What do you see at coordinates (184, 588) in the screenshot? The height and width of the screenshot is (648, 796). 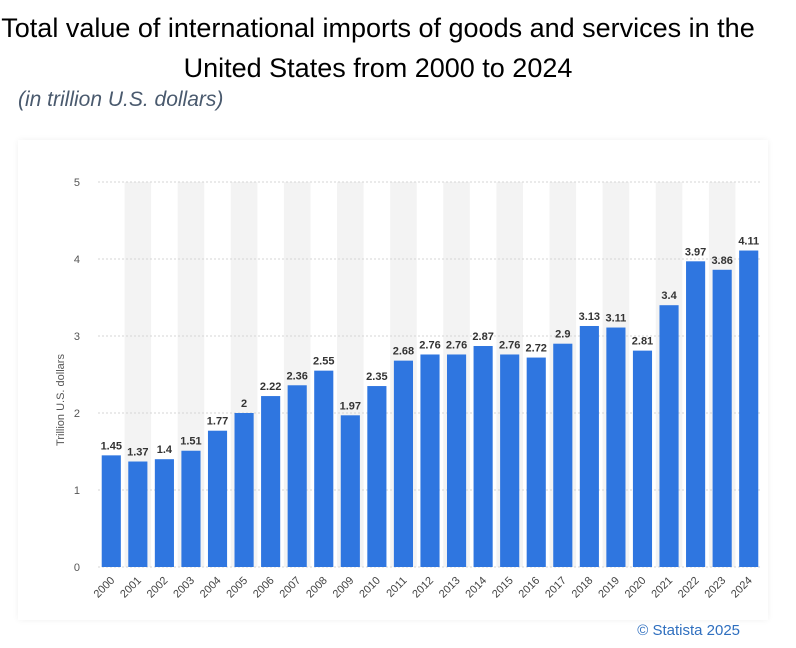 I see `x-tick-label: 2003` at bounding box center [184, 588].